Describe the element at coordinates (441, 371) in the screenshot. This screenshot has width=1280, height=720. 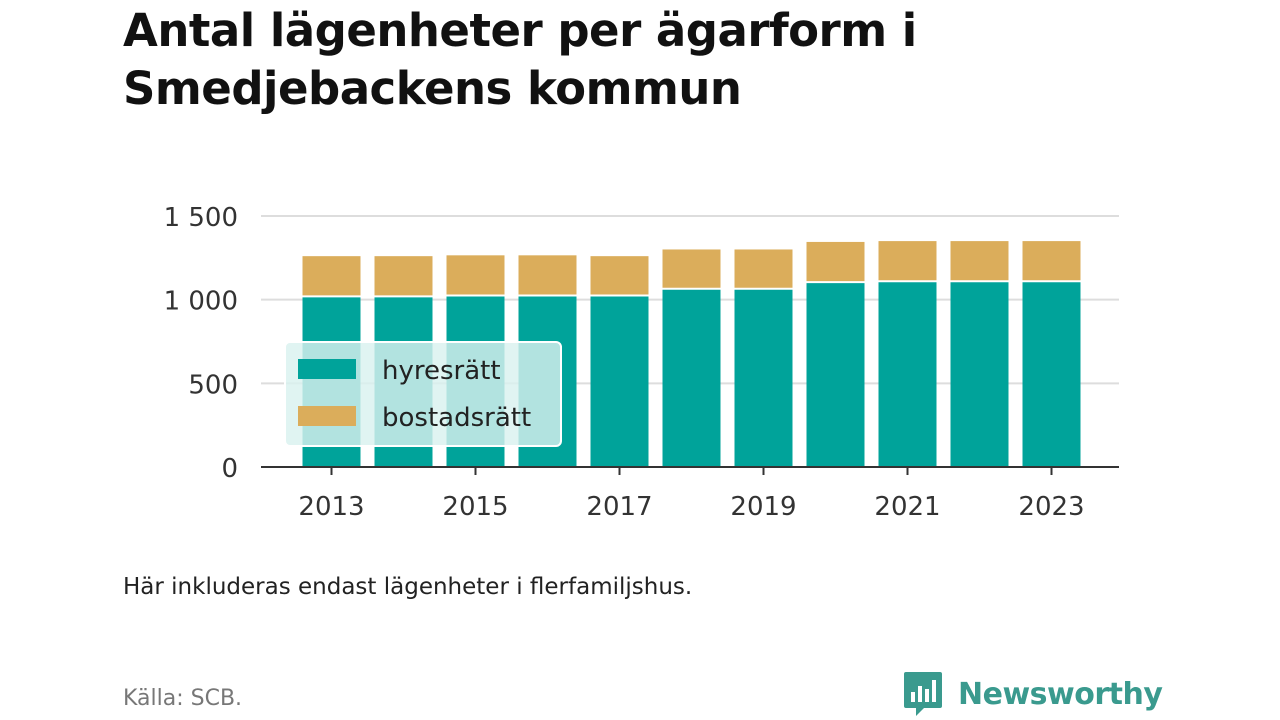
I see `legend-label-hyresratt: hyresrätt` at that location.